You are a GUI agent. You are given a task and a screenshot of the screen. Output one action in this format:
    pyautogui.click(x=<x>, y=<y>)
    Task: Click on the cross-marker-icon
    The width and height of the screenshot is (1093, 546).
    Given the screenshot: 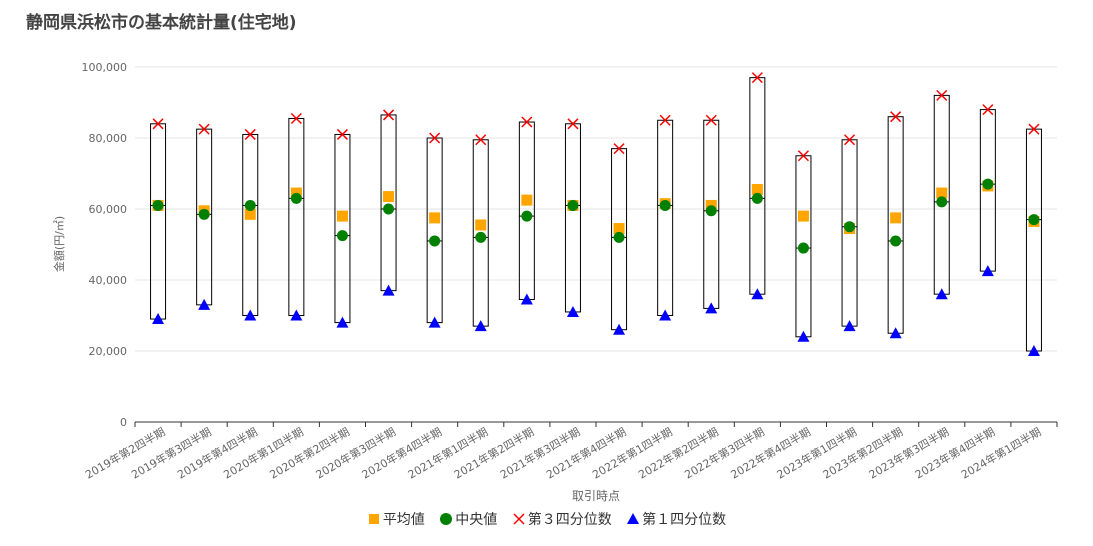 What is the action you would take?
    pyautogui.click(x=519, y=519)
    